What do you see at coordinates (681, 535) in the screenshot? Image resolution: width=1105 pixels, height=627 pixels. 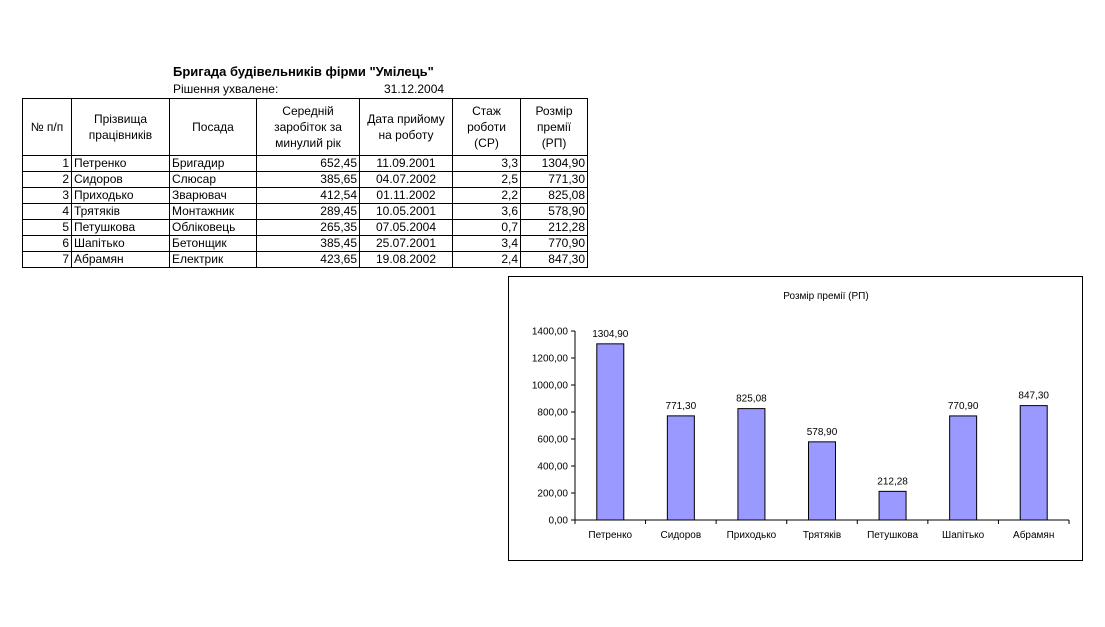 I see `x-tick-label: Сидоров` at bounding box center [681, 535].